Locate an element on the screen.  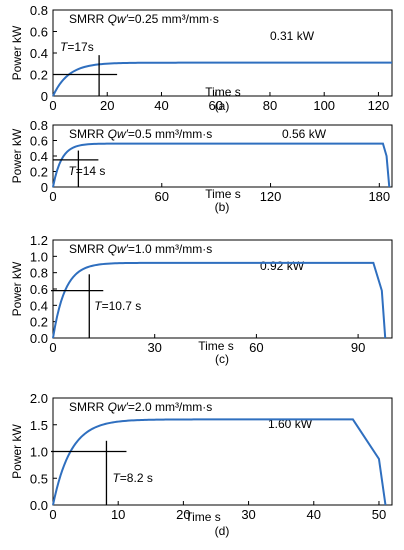
x-tick-label: 100 is located at coordinates (324, 105).